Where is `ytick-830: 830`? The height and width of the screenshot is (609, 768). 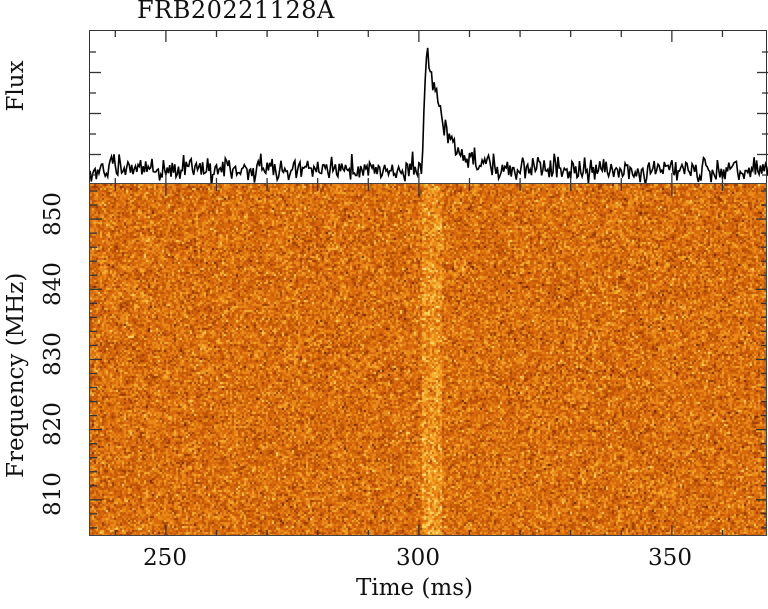 ytick-830: 830 is located at coordinates (53, 354).